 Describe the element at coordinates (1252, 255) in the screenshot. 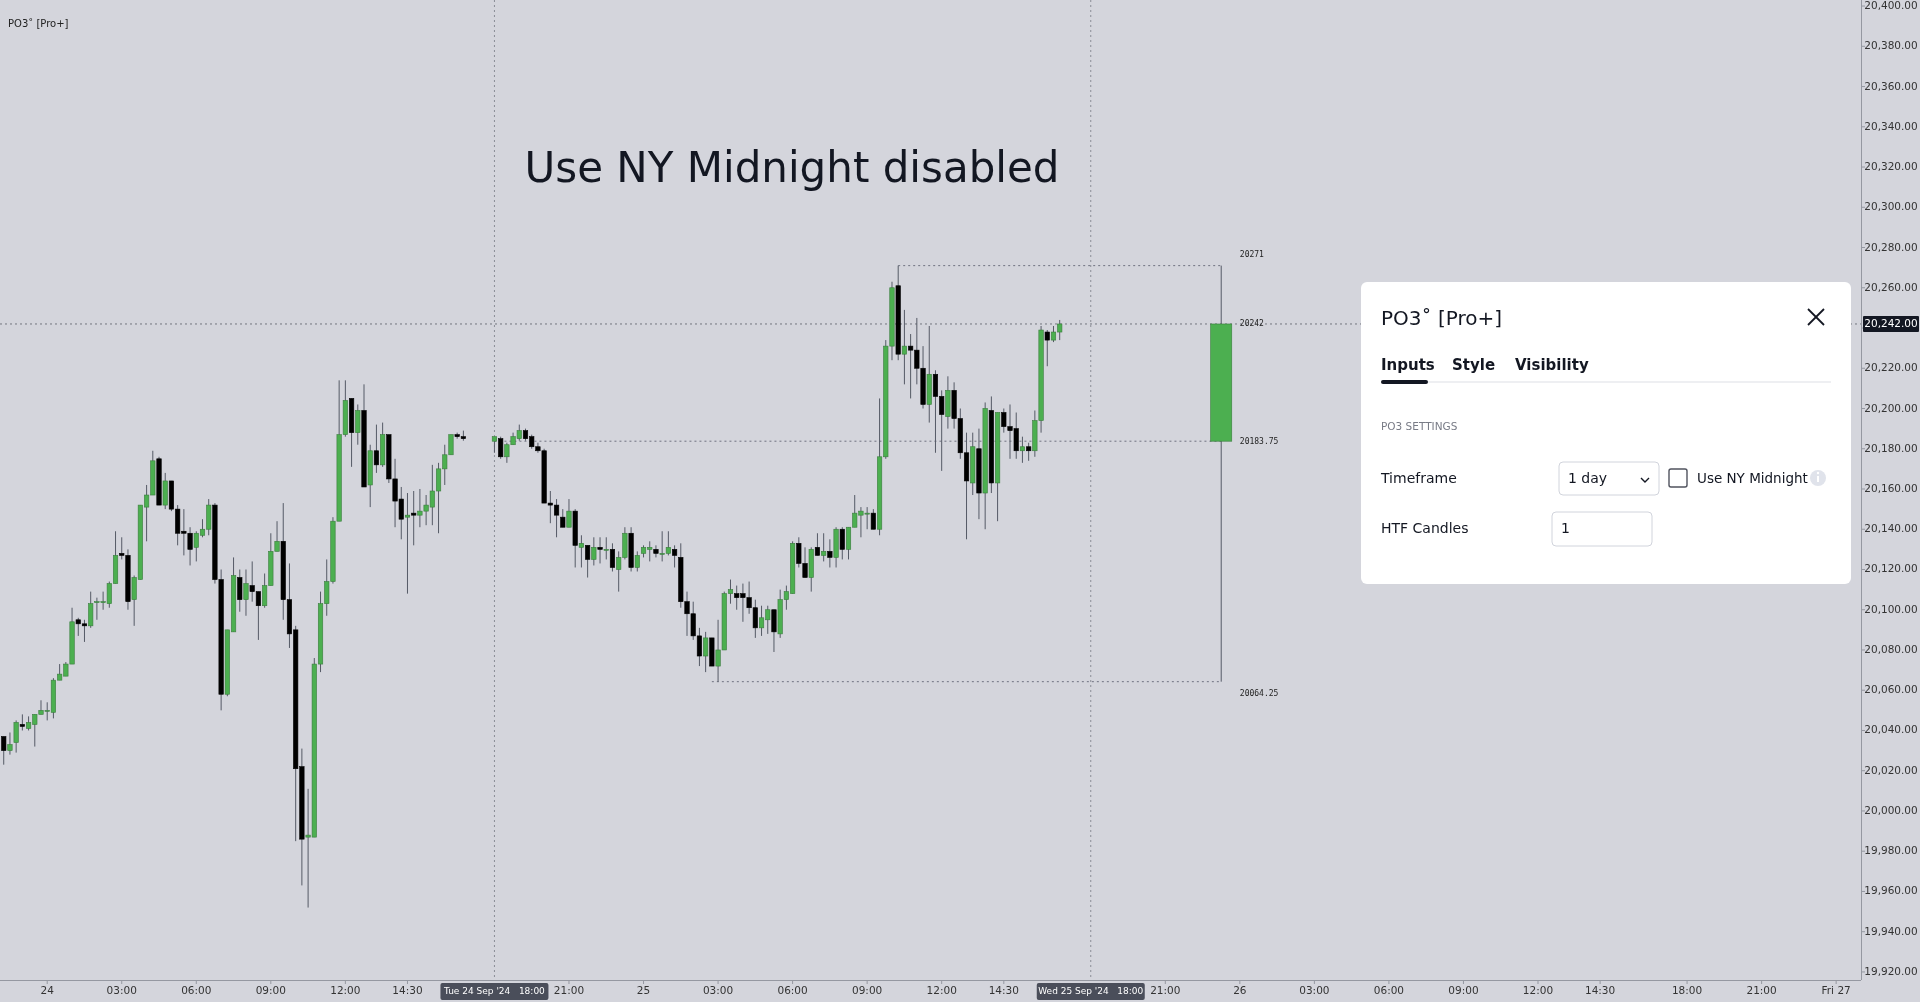

I see `annotation: 20271` at that location.